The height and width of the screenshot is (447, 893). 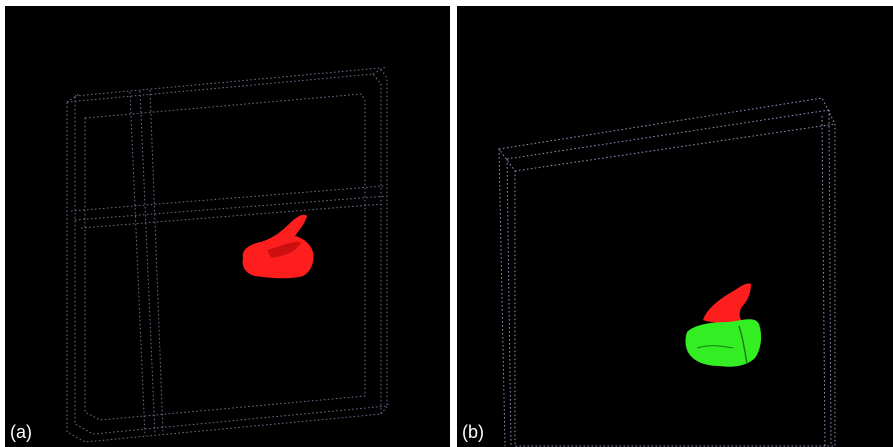 I want to click on green-blob-main, so click(x=723, y=343).